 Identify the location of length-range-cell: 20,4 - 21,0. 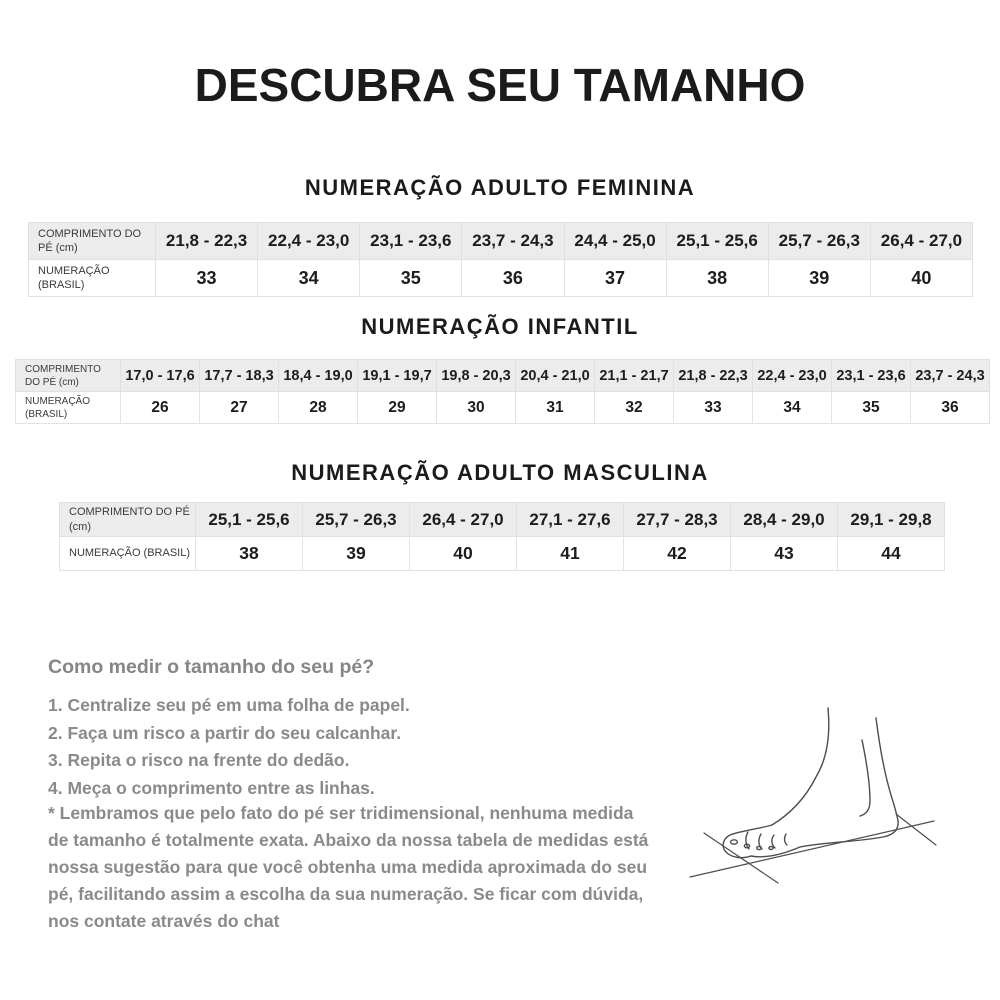
(555, 375).